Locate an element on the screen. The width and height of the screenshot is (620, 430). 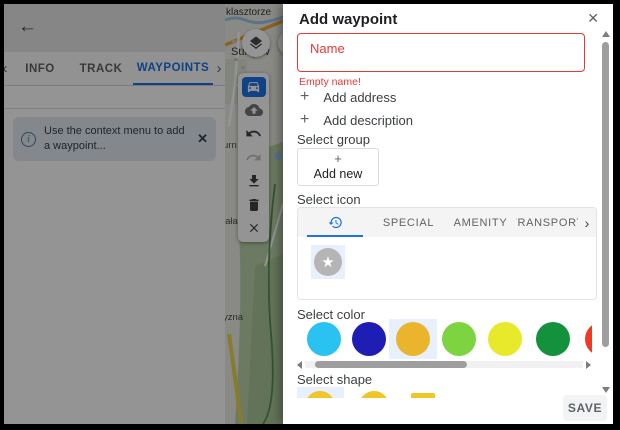
dialog-title: Add waypoint is located at coordinates (348, 19).